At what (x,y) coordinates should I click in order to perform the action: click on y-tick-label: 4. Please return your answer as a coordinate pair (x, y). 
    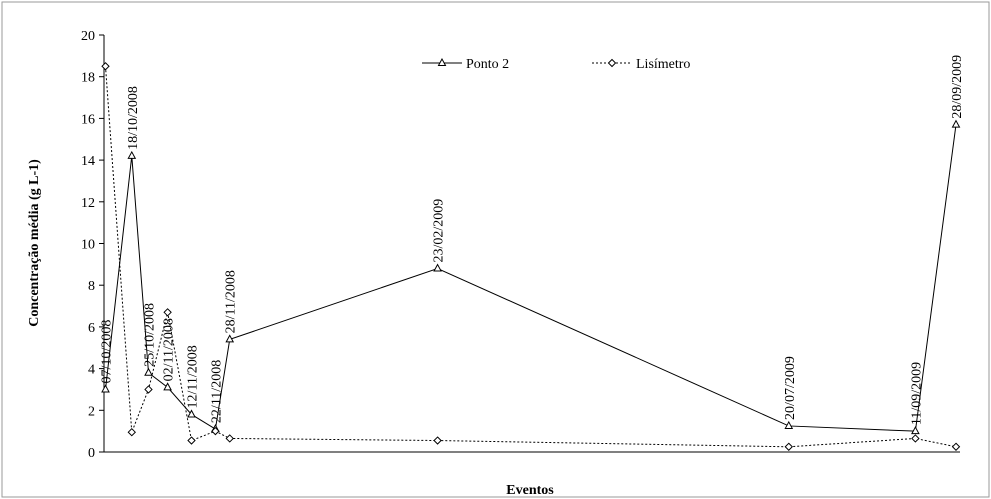
    Looking at the image, I should click on (91, 370).